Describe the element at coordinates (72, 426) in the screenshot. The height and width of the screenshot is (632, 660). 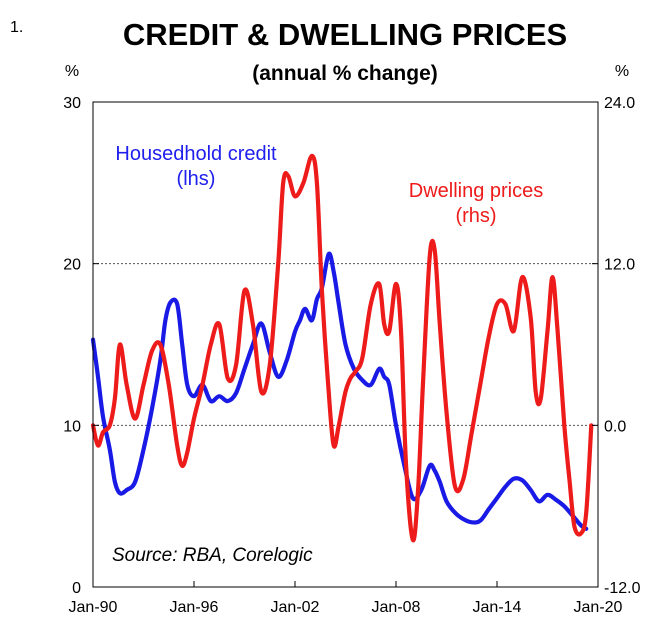
I see `left-tick-label: 10` at that location.